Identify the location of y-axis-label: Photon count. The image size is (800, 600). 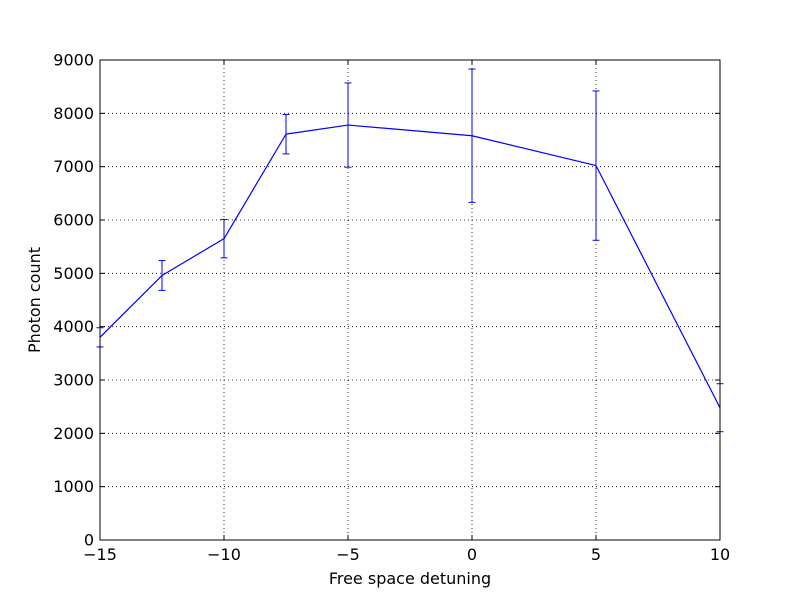
(34, 300).